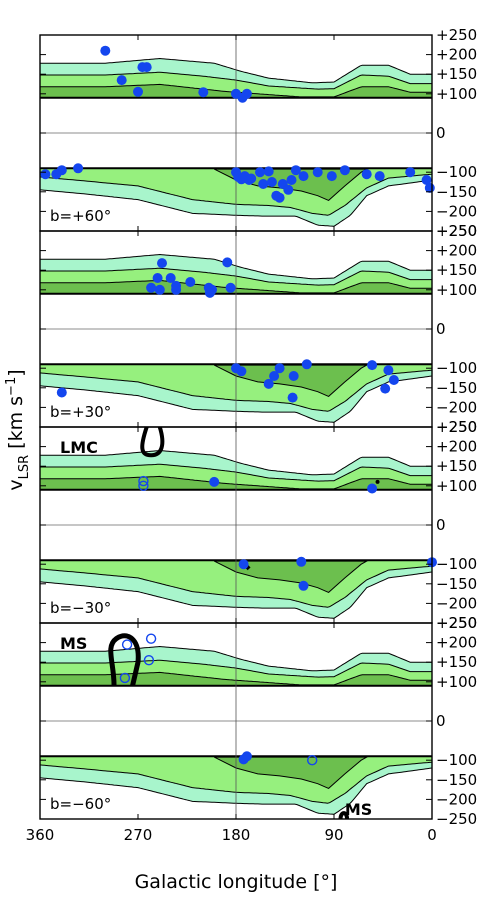 The width and height of the screenshot is (484, 898). What do you see at coordinates (358, 809) in the screenshot?
I see `region-label-2: MS` at bounding box center [358, 809].